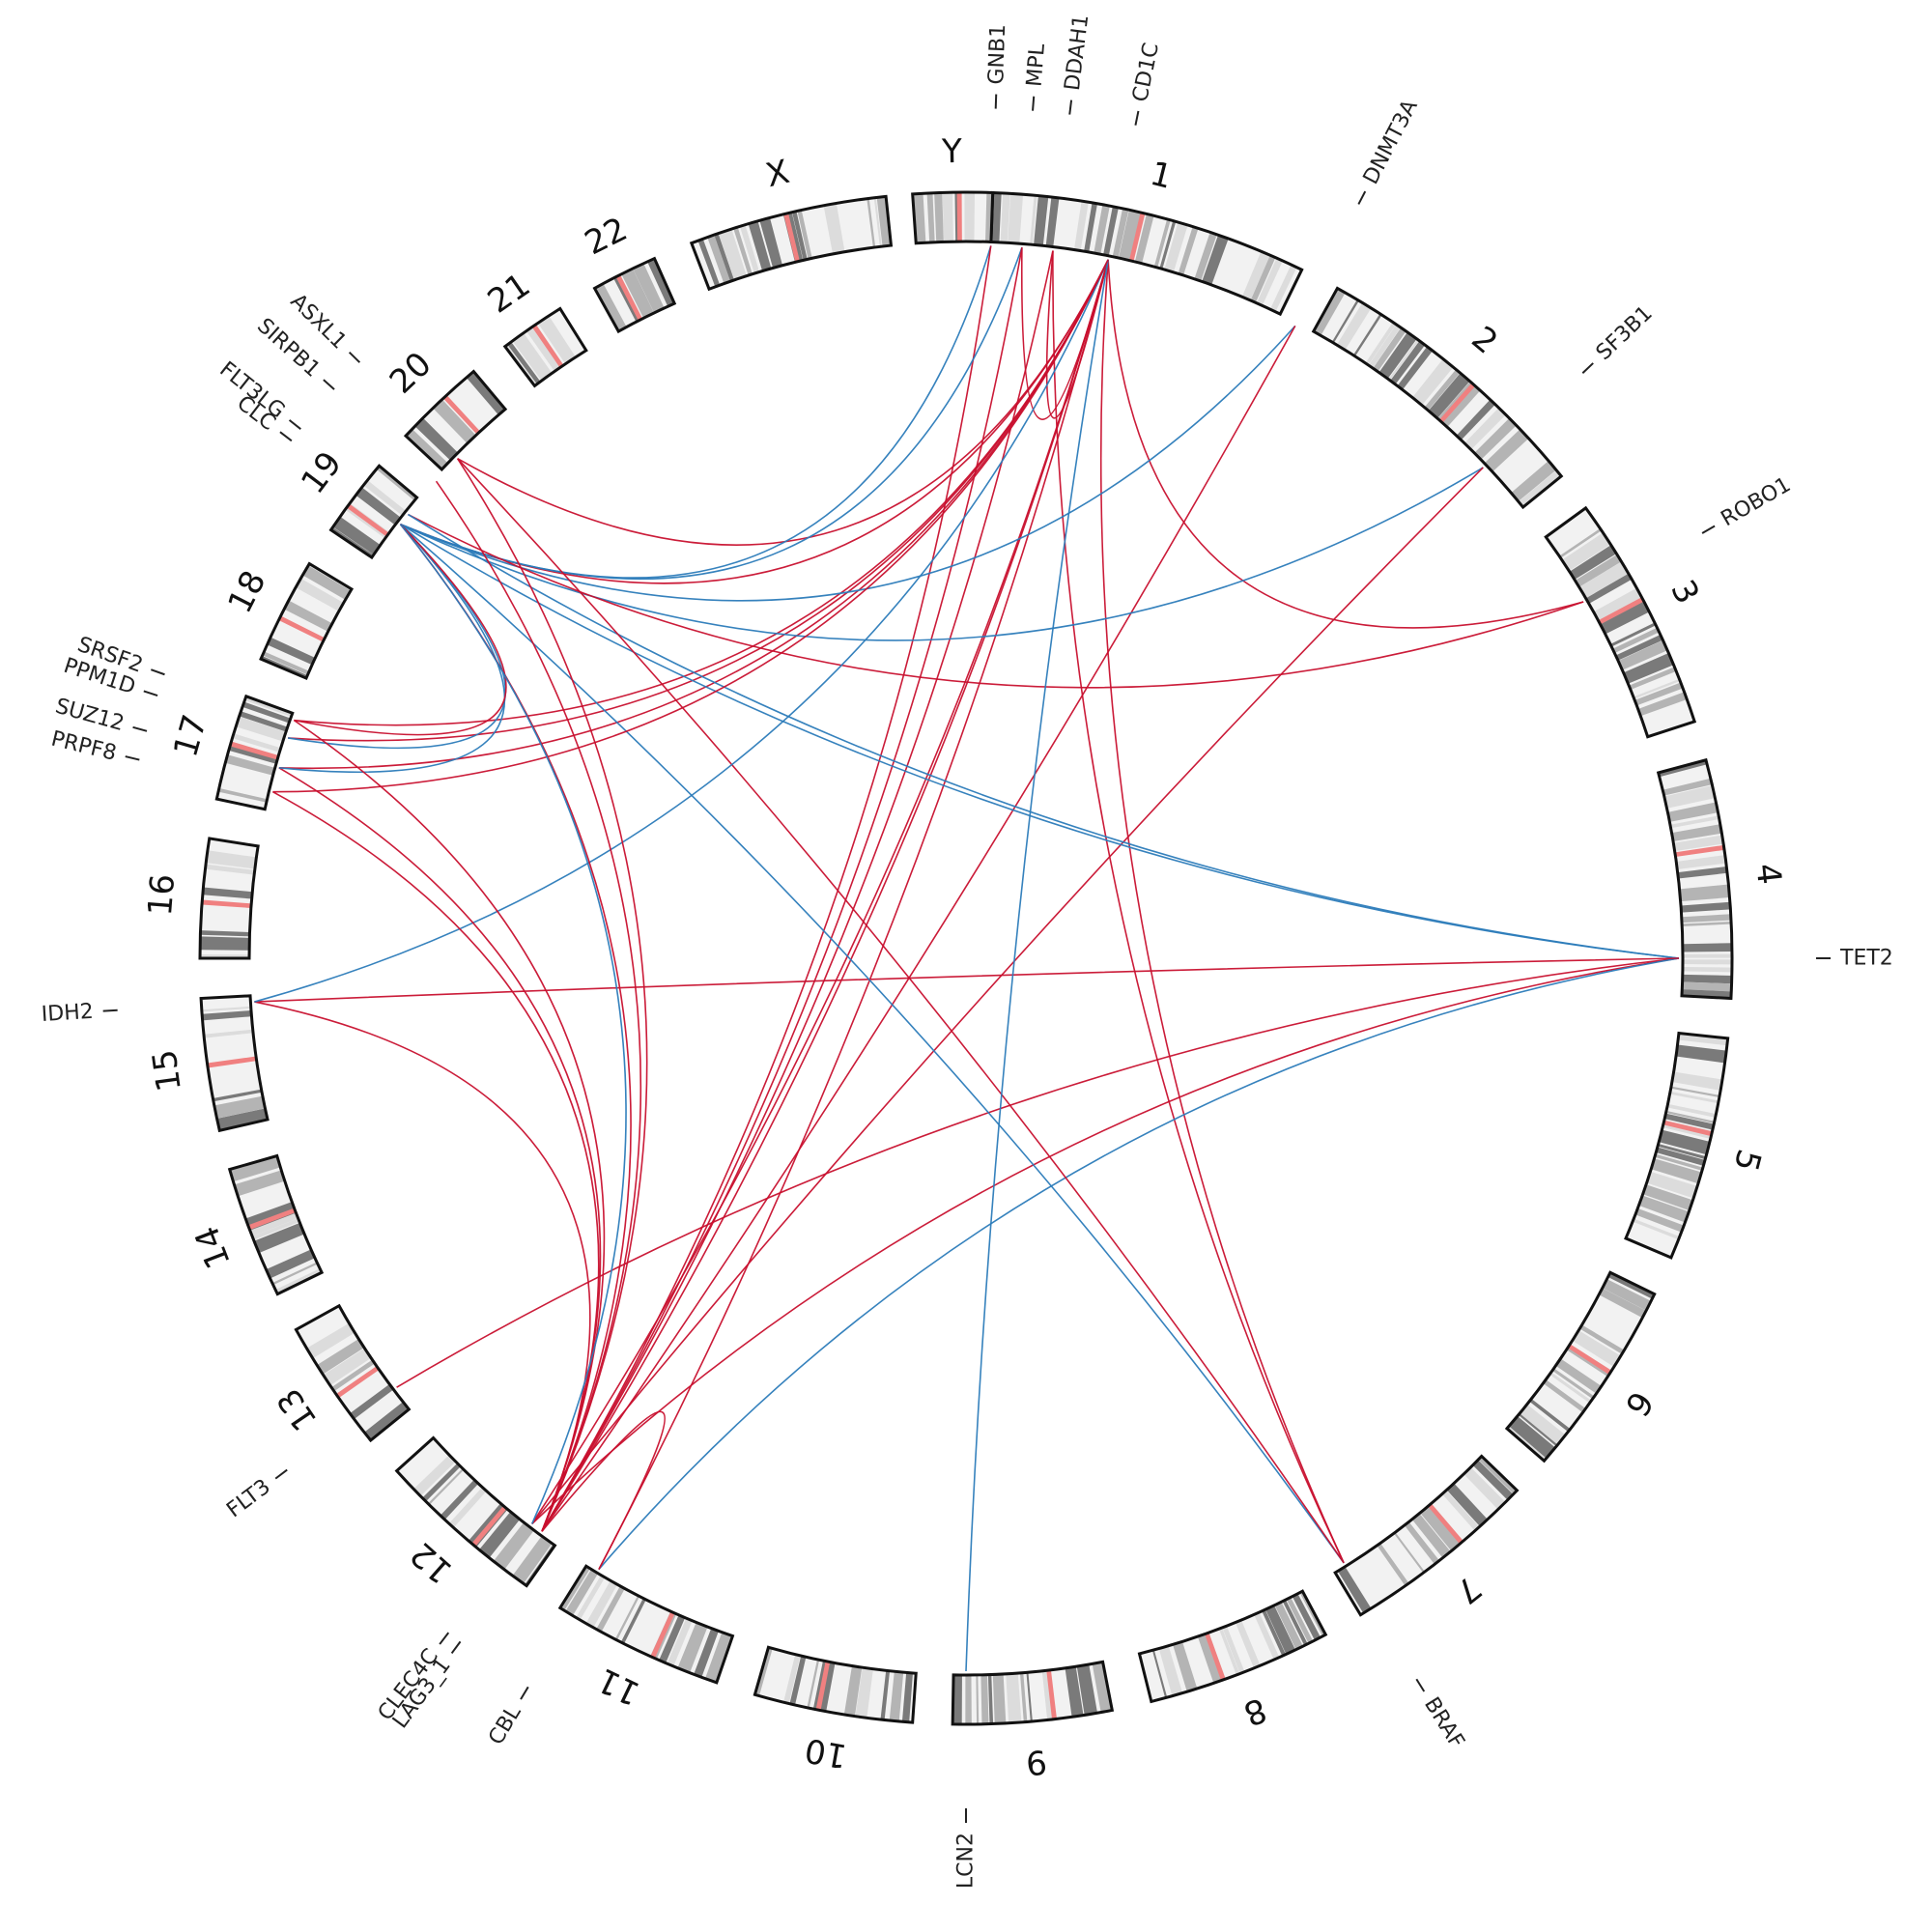 The image size is (1932, 1932). I want to click on link-CD1C-SRSF2, so click(701, 492).